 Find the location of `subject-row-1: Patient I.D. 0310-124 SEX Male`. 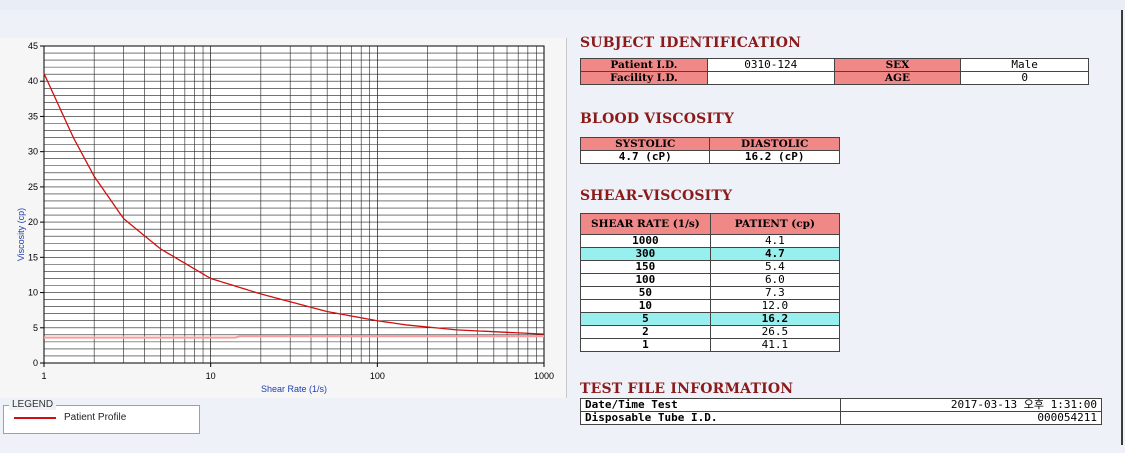

subject-row-1: Patient I.D. 0310-124 SEX Male is located at coordinates (834, 65).